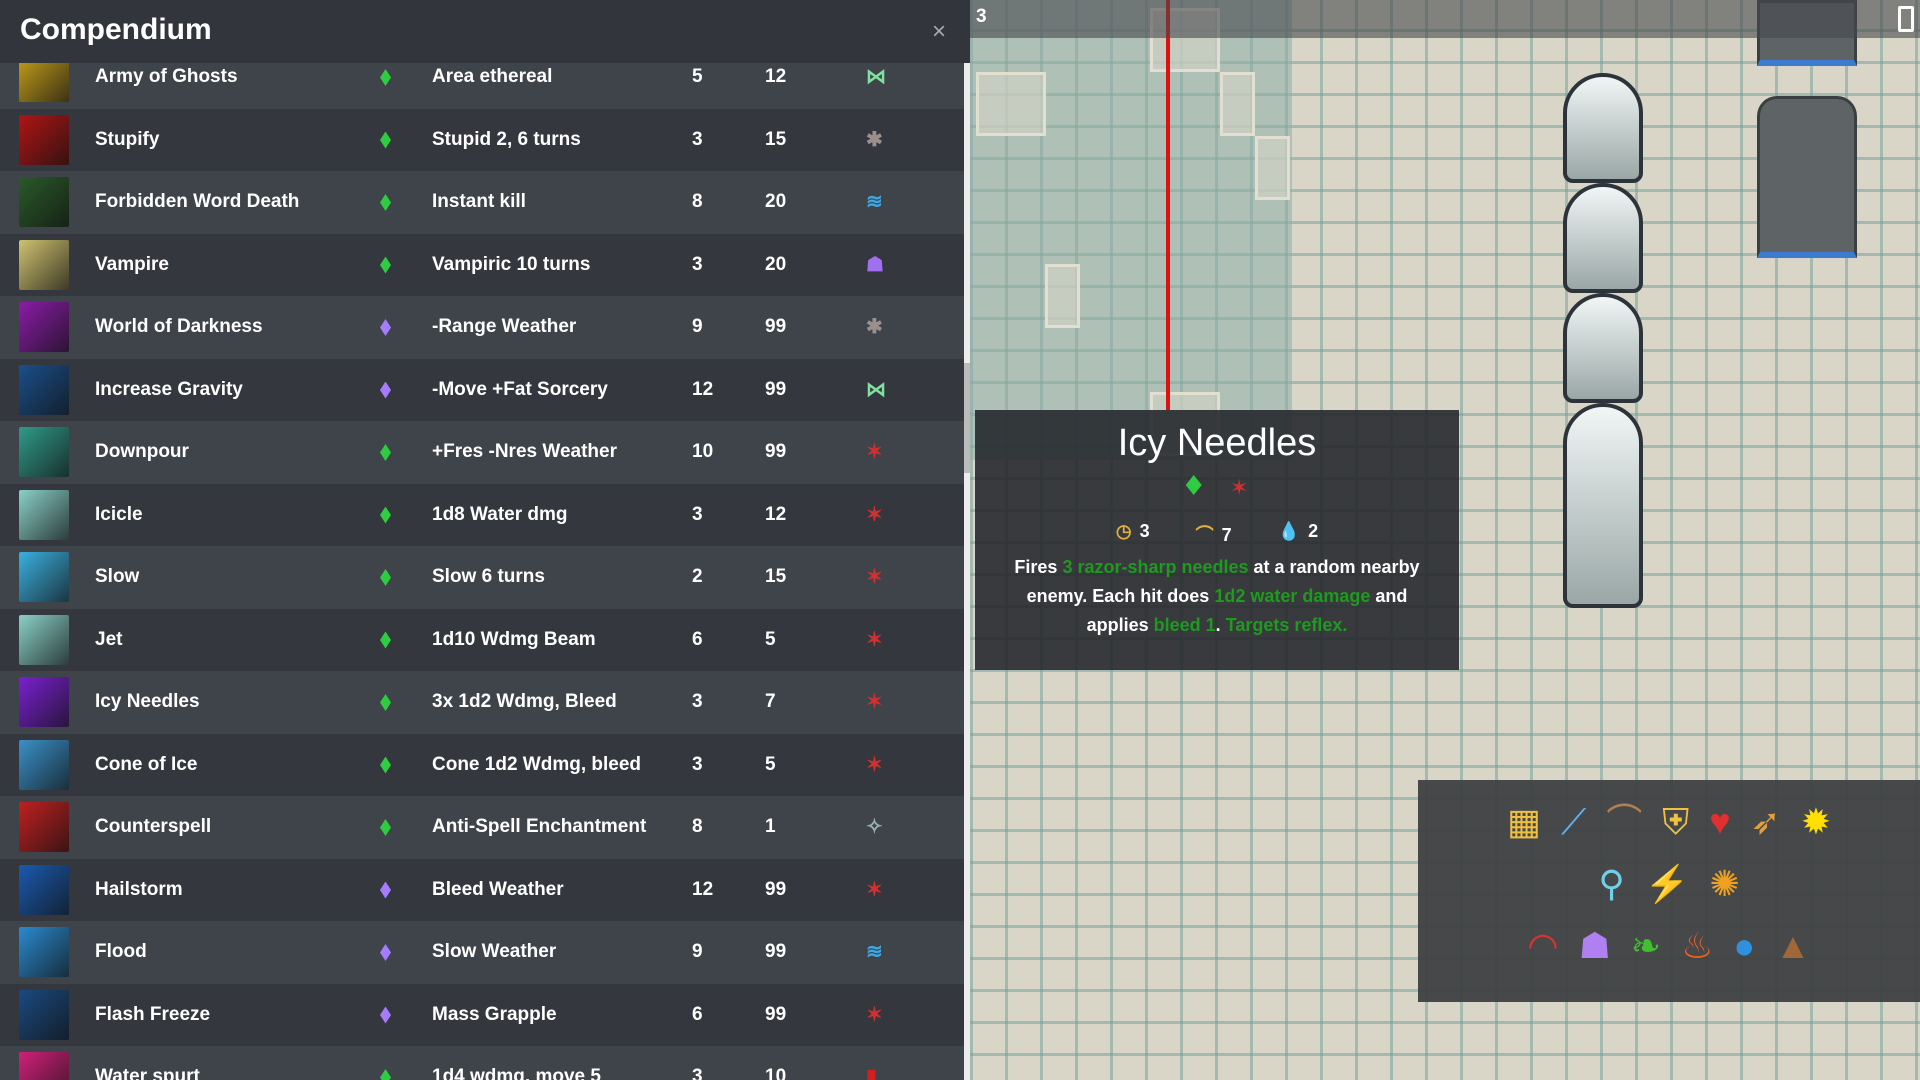  What do you see at coordinates (1906, 19) in the screenshot?
I see `exit-door-icon` at bounding box center [1906, 19].